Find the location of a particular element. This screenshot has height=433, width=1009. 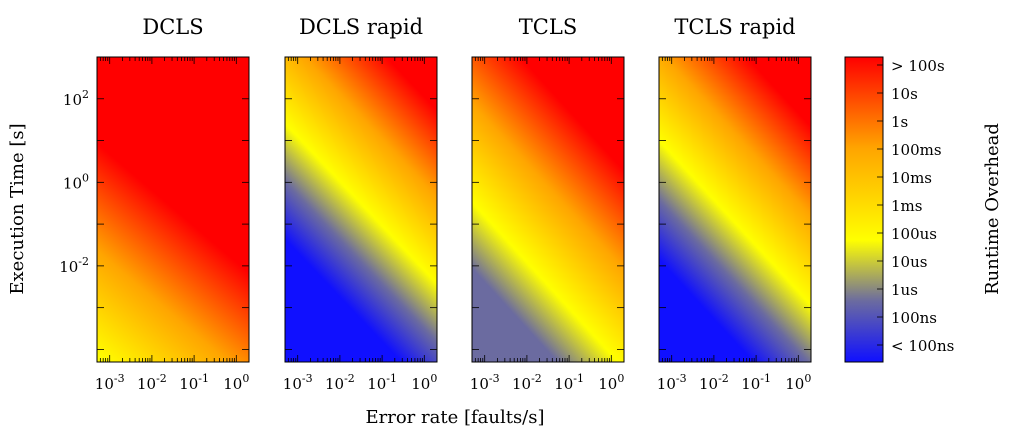

y-axis-label: Execution Time [s] is located at coordinates (17, 208).